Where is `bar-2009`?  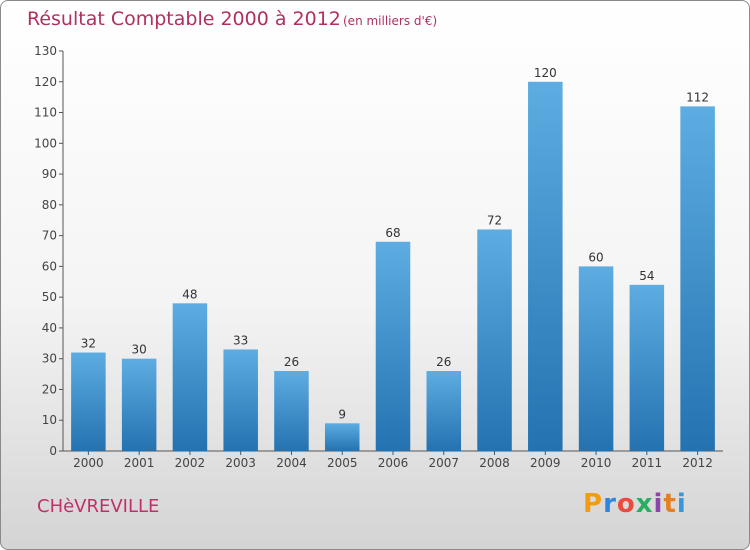 bar-2009 is located at coordinates (545, 266).